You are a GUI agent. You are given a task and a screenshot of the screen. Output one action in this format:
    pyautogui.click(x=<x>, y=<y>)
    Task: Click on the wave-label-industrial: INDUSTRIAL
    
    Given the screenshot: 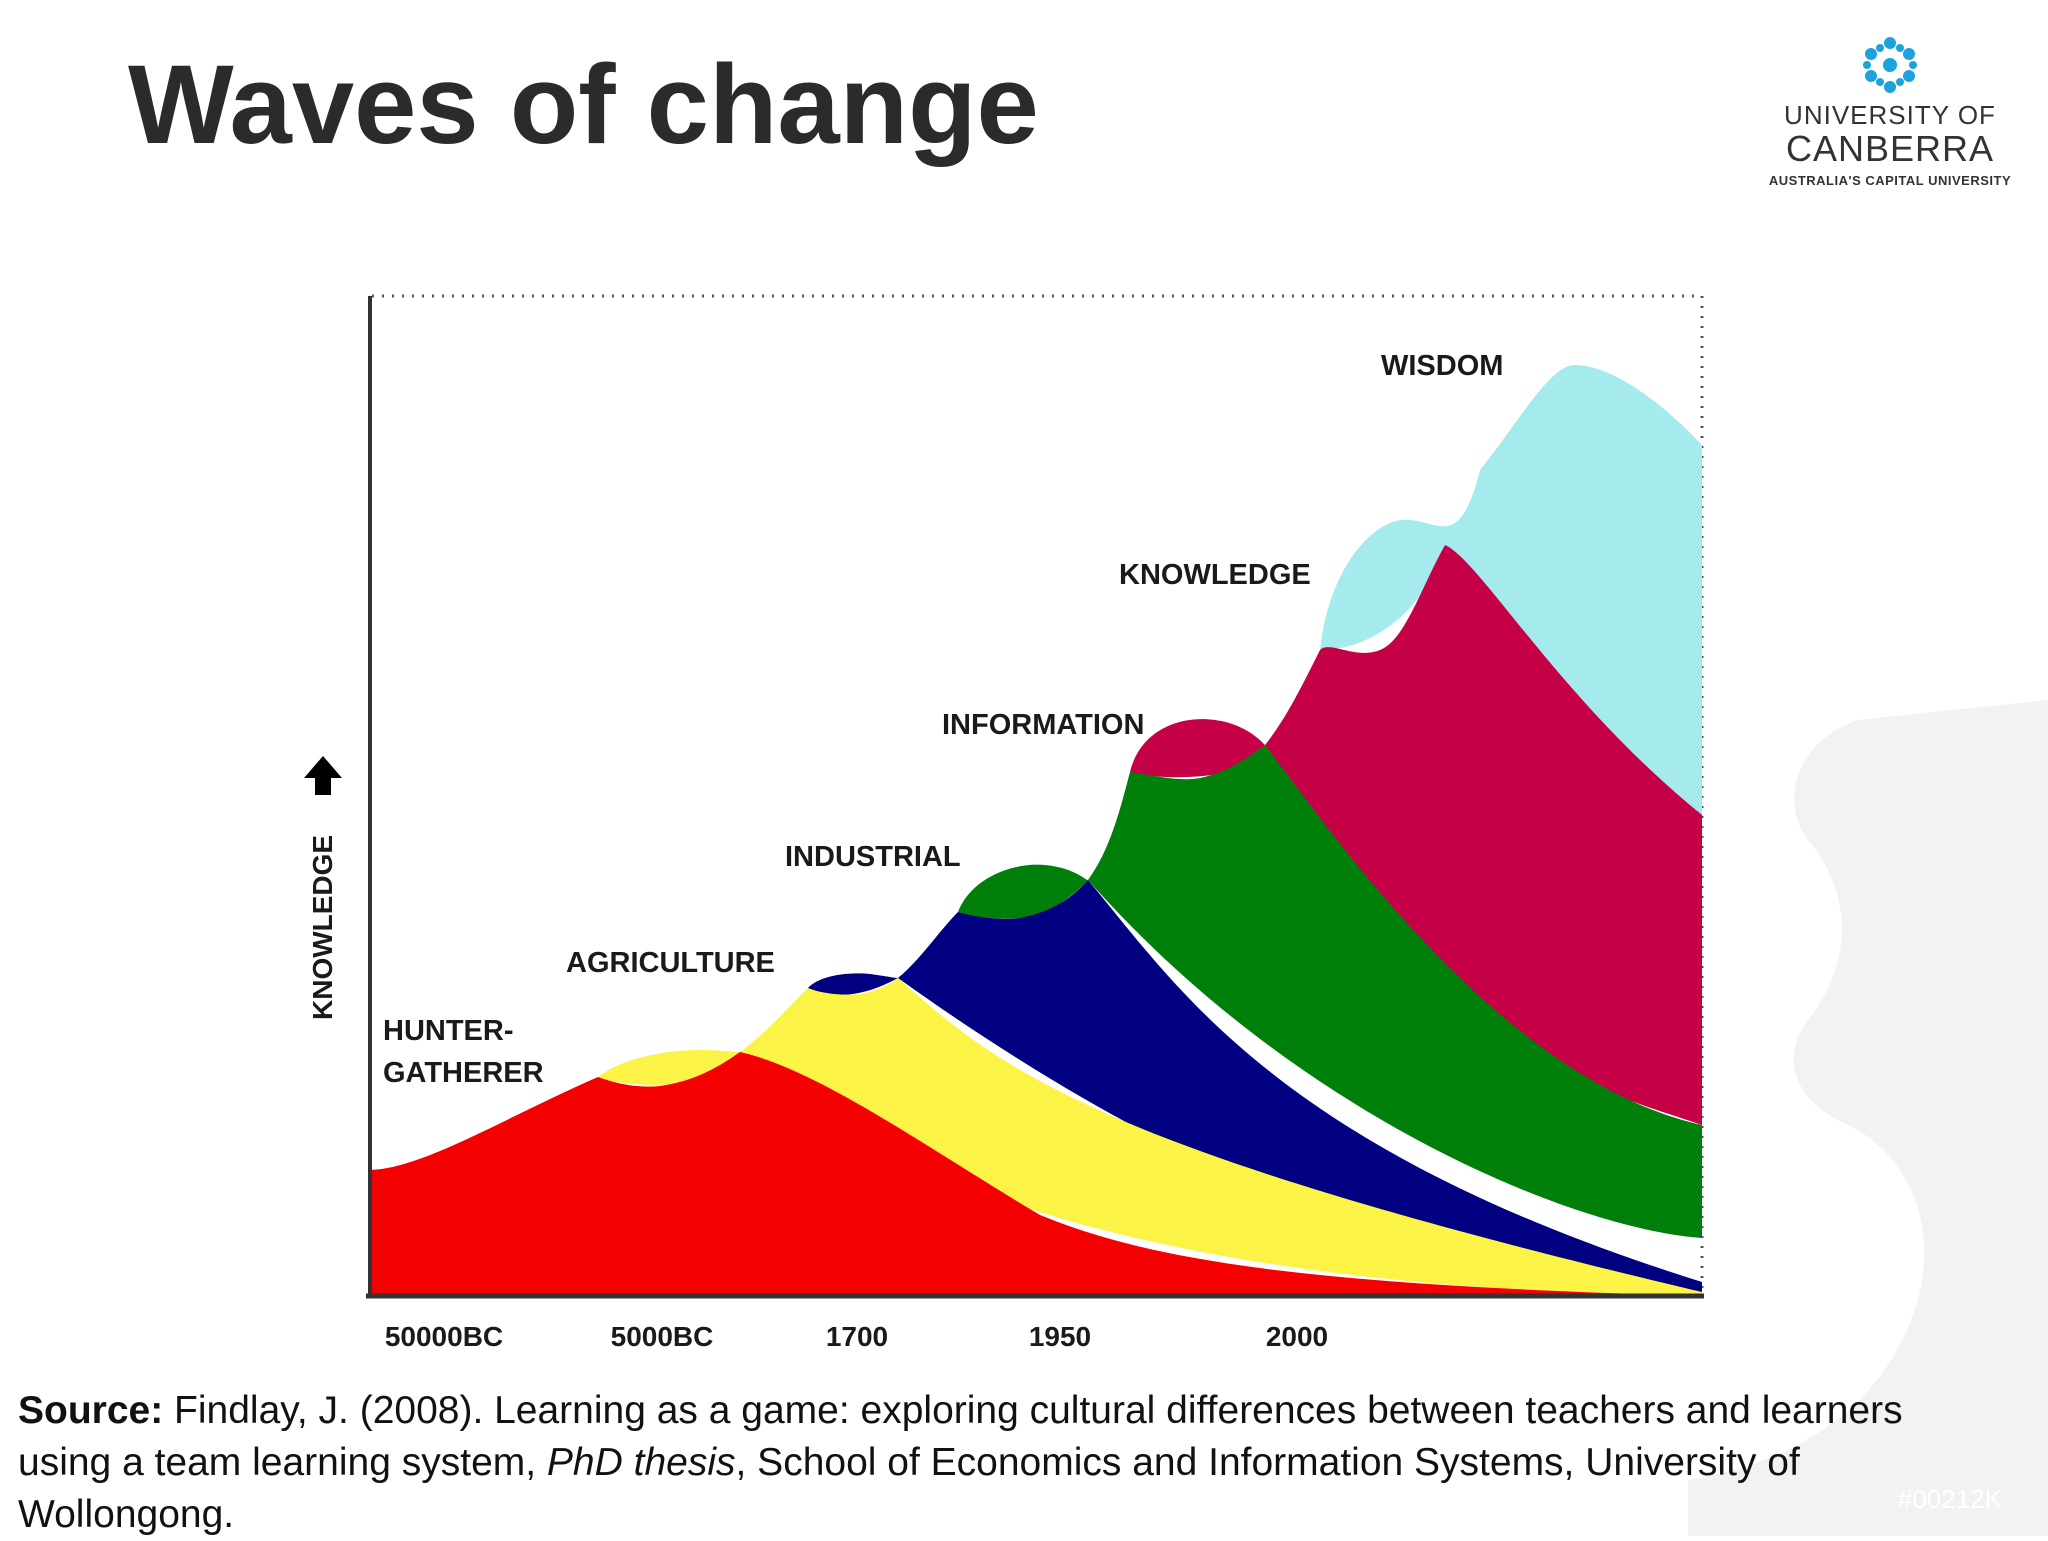 What is the action you would take?
    pyautogui.click(x=873, y=857)
    